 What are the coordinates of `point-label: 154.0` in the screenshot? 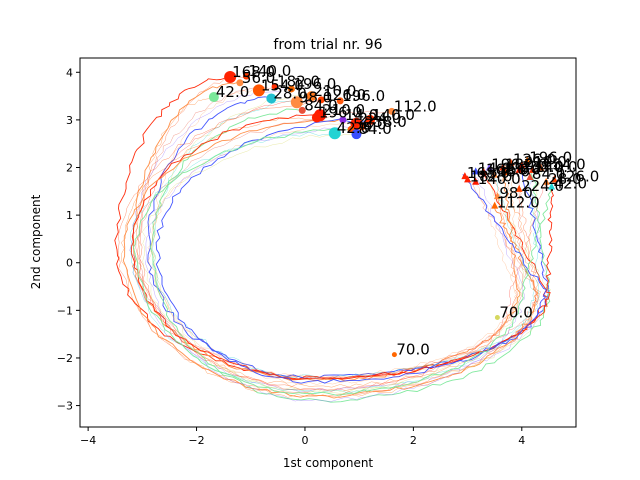 It's located at (564, 165).